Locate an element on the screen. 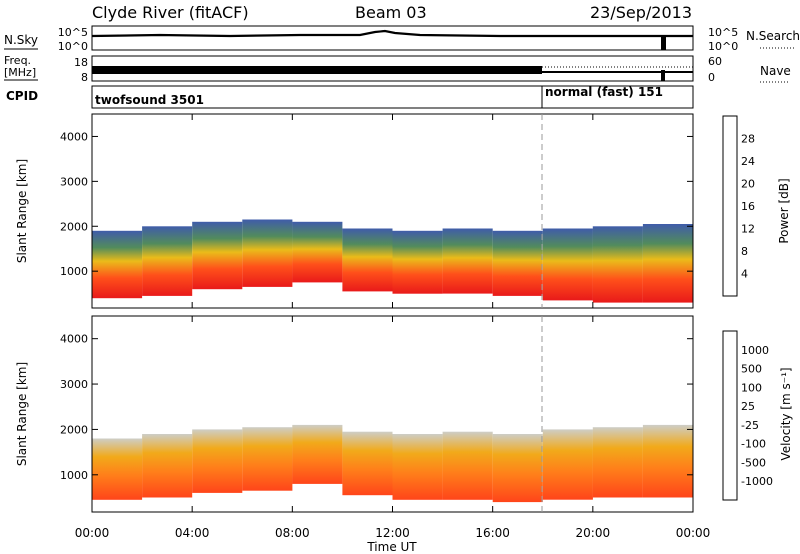 The image size is (800, 554). velocity-ytick-label: 2000 is located at coordinates (74, 429).